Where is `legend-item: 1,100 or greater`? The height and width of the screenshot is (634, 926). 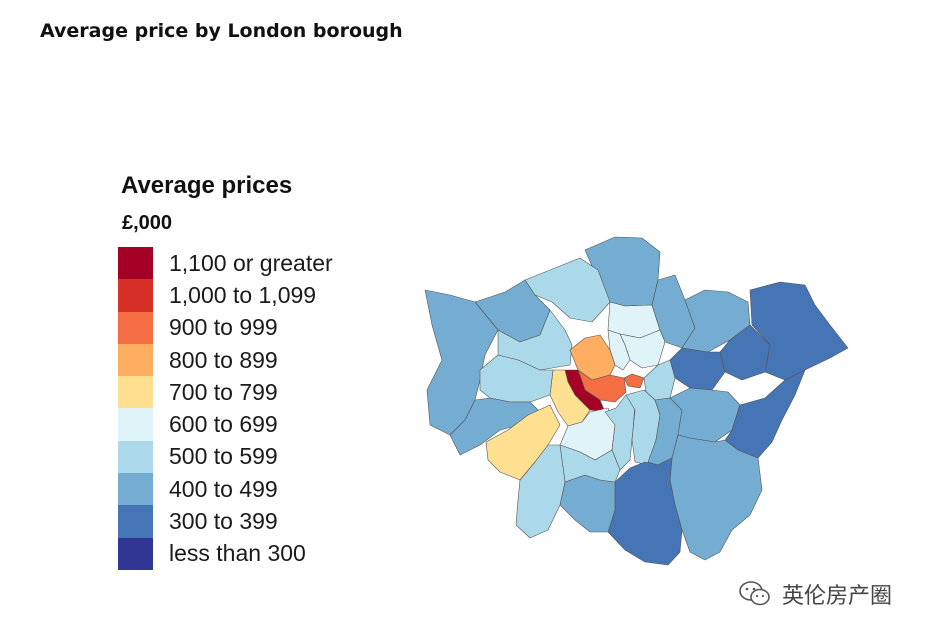 legend-item: 1,100 or greater is located at coordinates (225, 263).